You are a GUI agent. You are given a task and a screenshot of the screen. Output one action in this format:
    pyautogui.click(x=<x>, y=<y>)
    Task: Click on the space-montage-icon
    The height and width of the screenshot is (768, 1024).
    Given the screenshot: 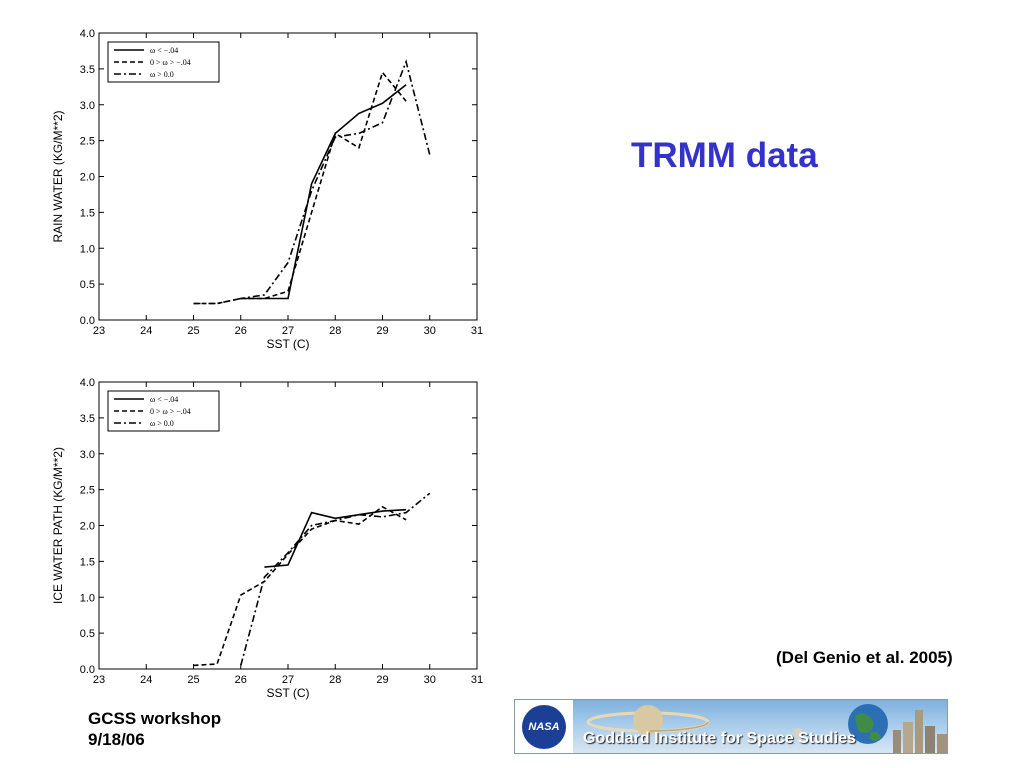 What is the action you would take?
    pyautogui.click(x=766, y=728)
    